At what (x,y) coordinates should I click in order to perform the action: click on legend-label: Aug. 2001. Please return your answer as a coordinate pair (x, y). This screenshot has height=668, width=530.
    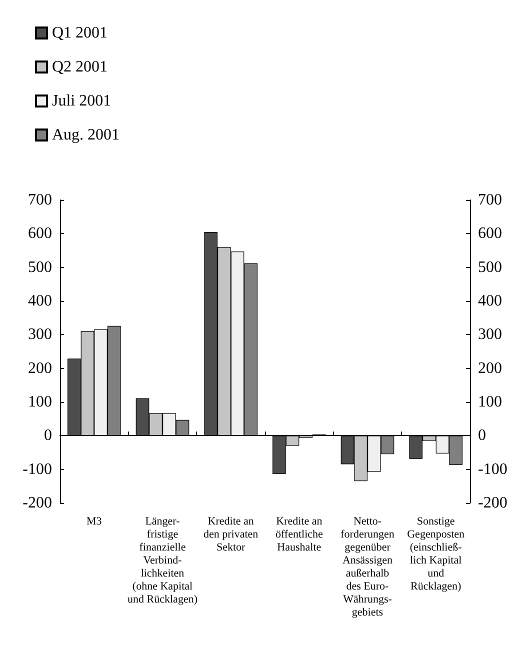
    Looking at the image, I should click on (86, 135).